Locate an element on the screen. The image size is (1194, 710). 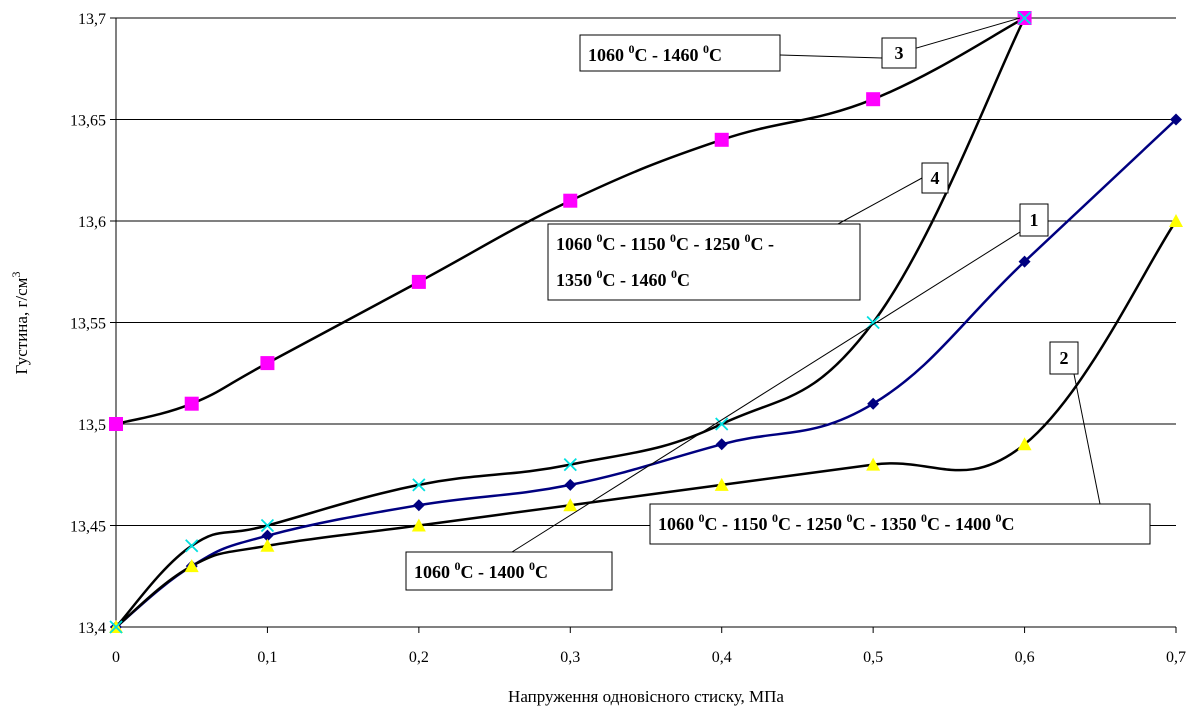
y-tick-label: 13,65 is located at coordinates (88, 121).